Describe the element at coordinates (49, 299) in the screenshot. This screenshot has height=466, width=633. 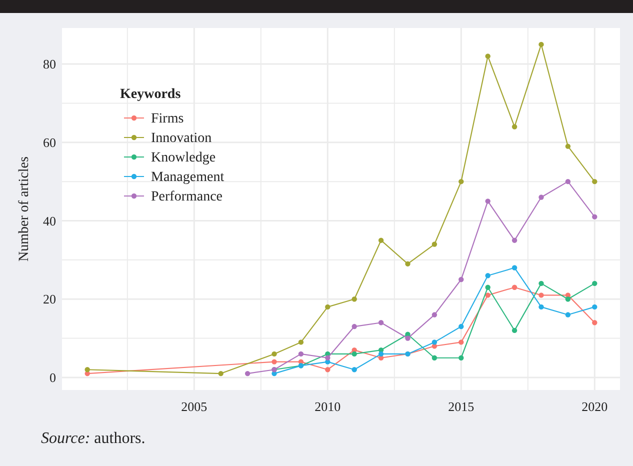
I see `y-tick-label: 20` at that location.